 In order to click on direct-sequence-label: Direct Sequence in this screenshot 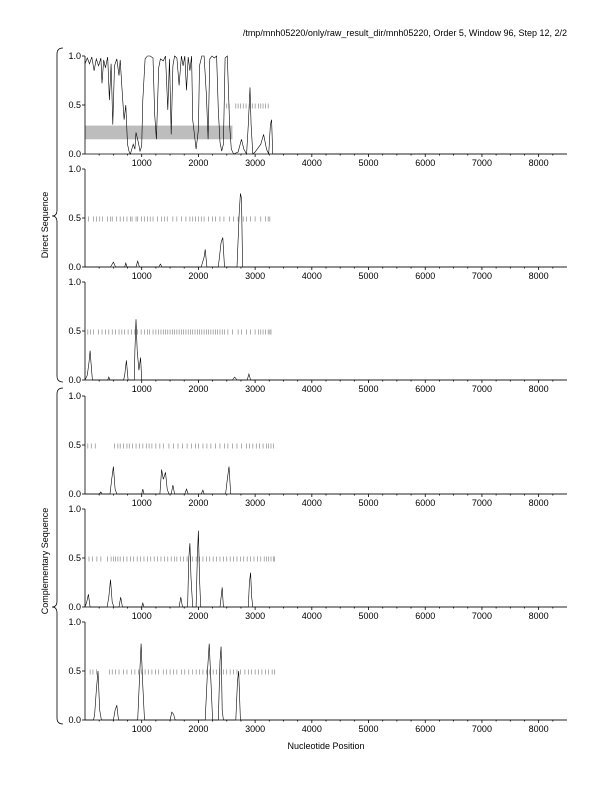, I will do `click(45, 225)`.